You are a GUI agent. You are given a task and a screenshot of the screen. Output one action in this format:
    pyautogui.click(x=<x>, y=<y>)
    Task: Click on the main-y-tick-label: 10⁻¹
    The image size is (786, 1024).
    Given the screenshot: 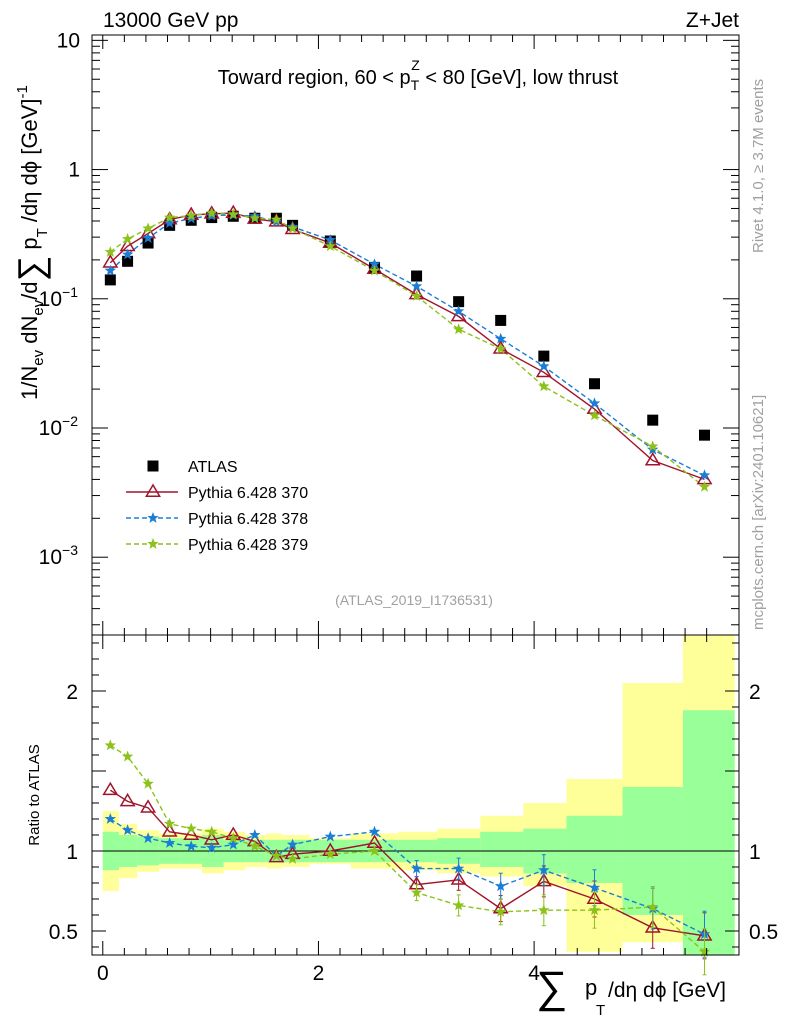 What is the action you would take?
    pyautogui.click(x=59, y=297)
    